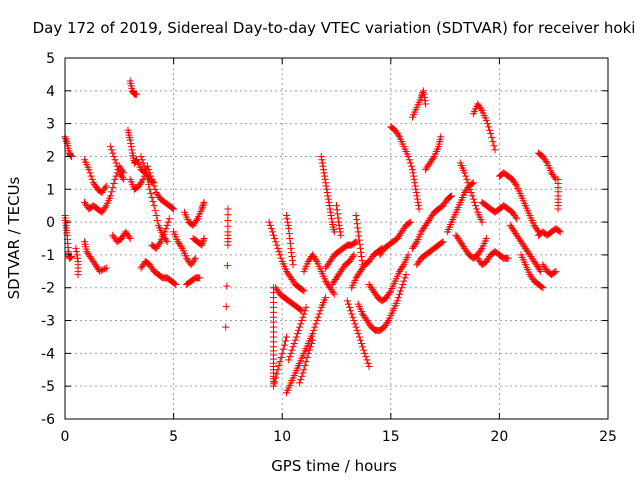 The image size is (640, 485). I want to click on series-sat-ai, so click(382, 302).